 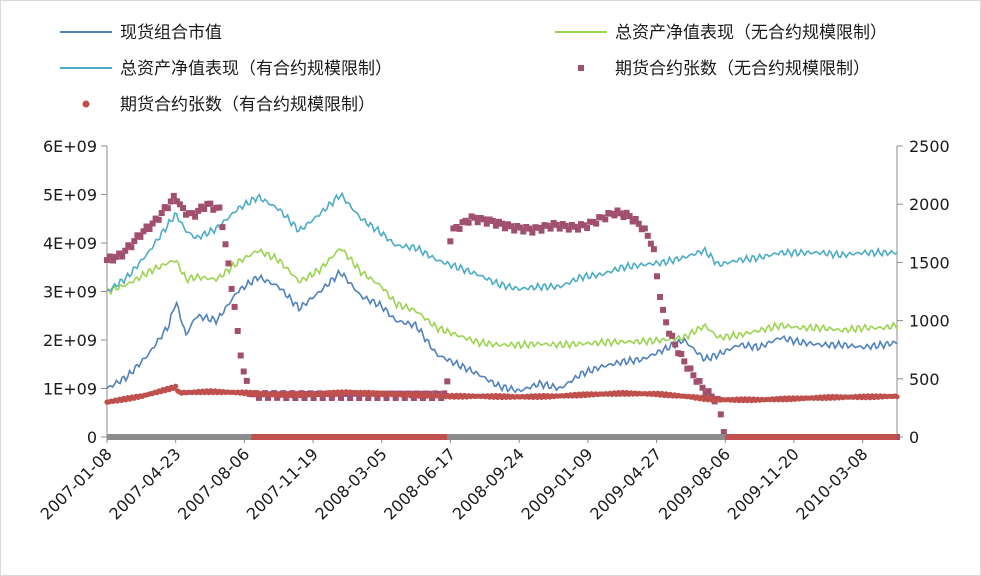 I want to click on legend-entry-4: 期货合约张数（无合约规模限制）, so click(x=724, y=69).